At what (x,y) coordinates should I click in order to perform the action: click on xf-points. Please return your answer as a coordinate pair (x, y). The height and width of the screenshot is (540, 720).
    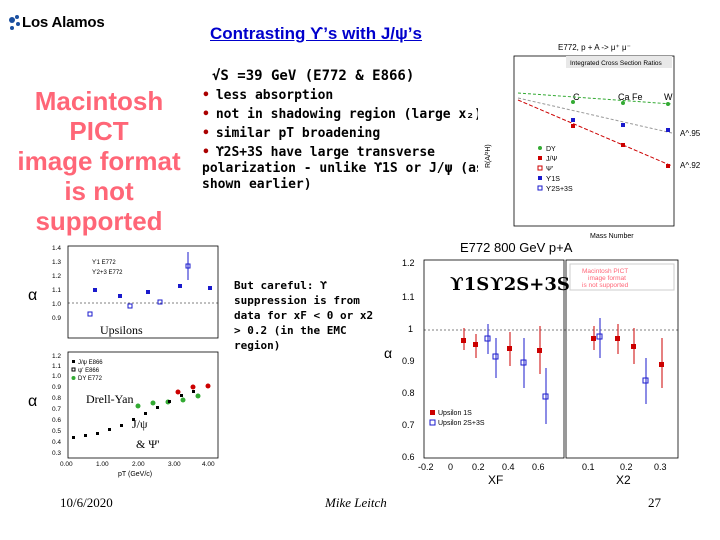
    Looking at the image, I should click on (505, 374).